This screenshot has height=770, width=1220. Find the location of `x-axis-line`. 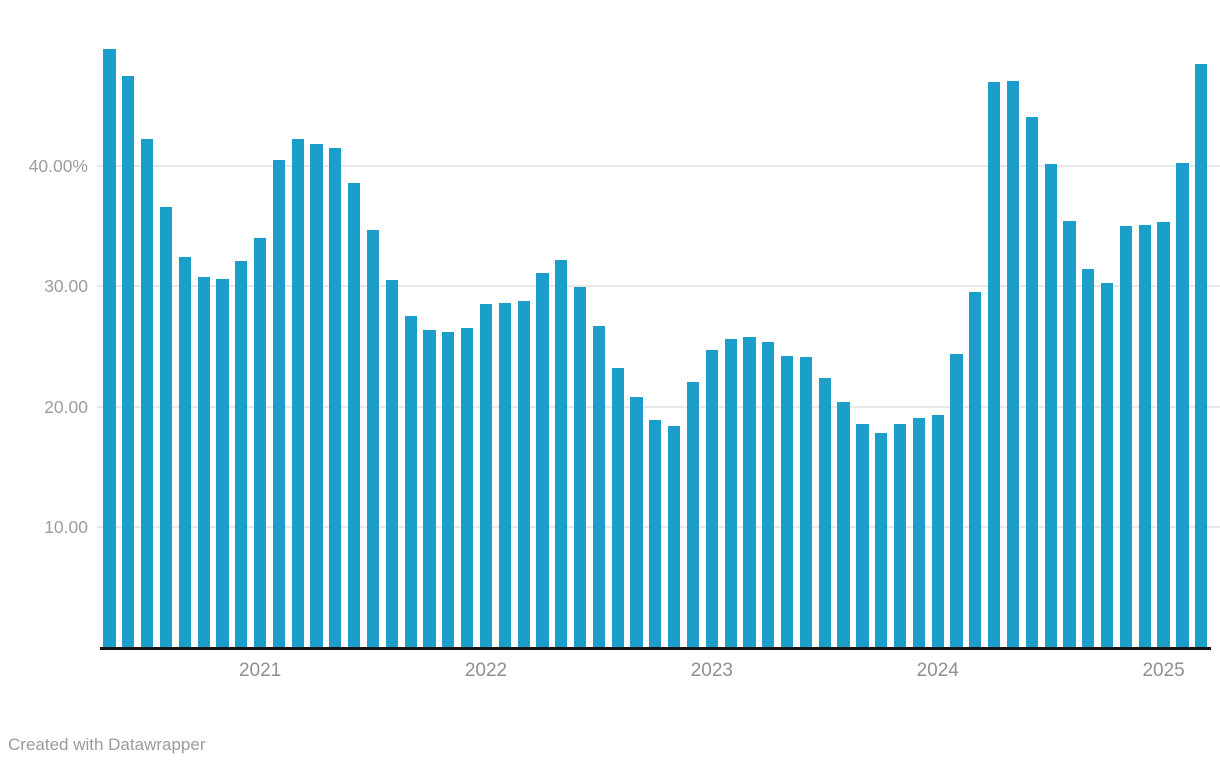

x-axis-line is located at coordinates (655, 648).